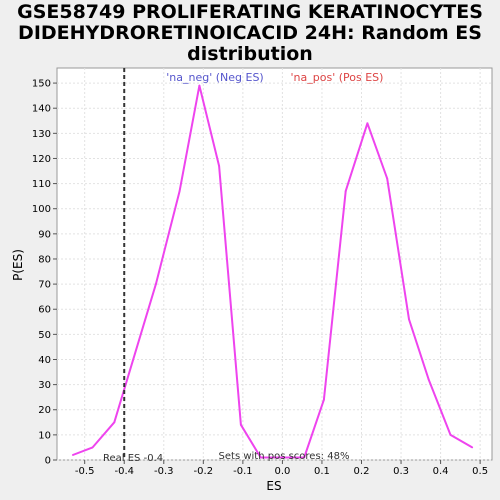  Describe the element at coordinates (441, 471) in the screenshot. I see `x-tick-label: 0.4` at that location.